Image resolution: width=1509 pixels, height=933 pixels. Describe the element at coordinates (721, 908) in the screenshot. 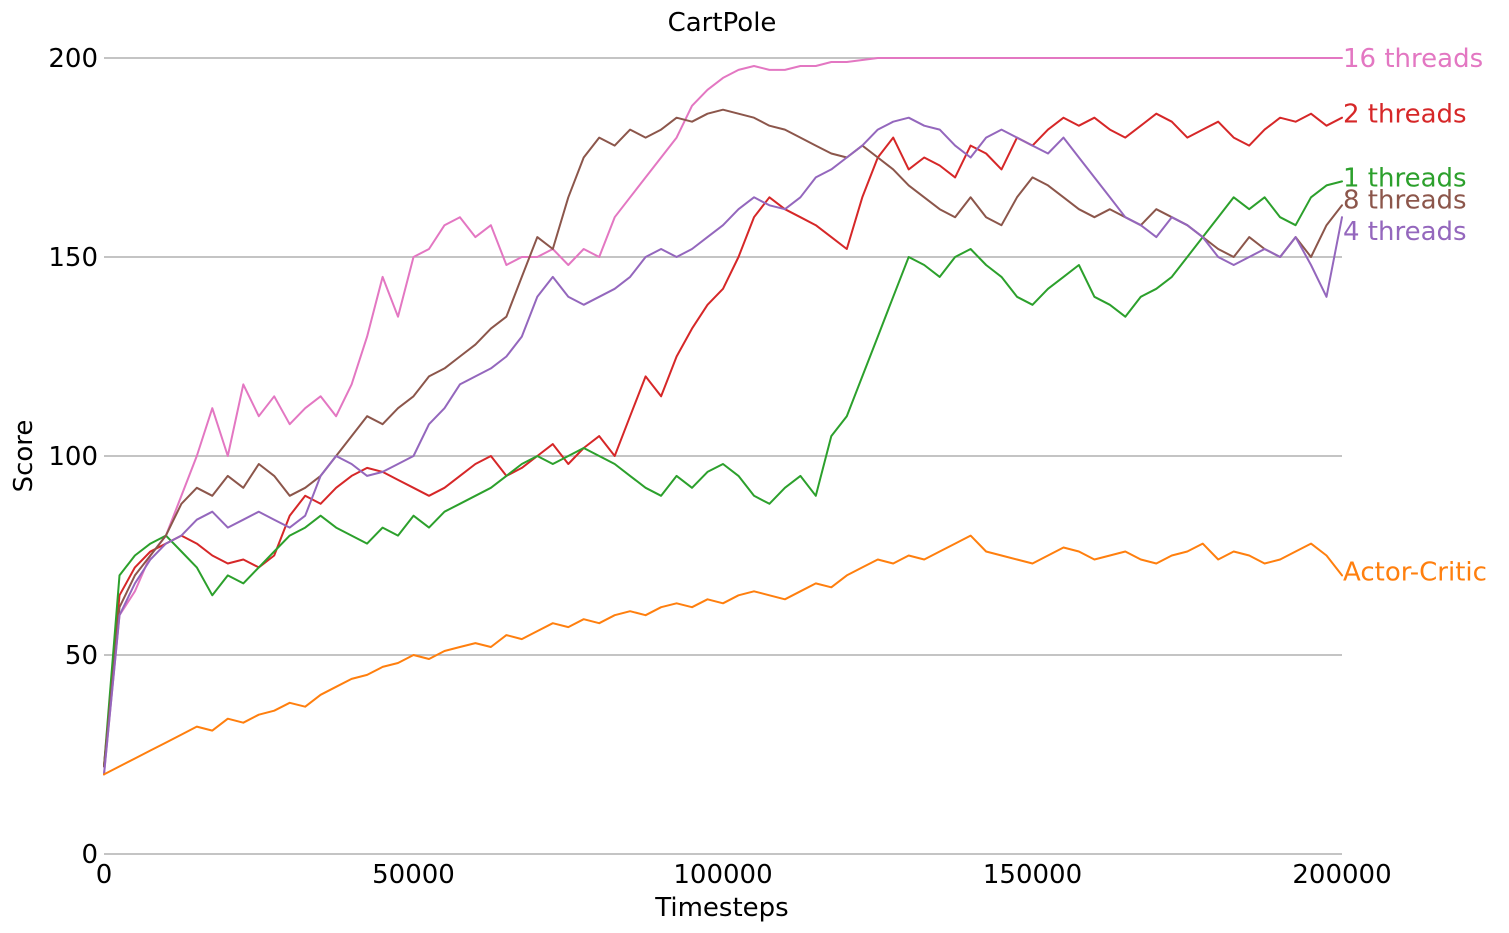

I see `x-axis-label: Timesteps` at that location.